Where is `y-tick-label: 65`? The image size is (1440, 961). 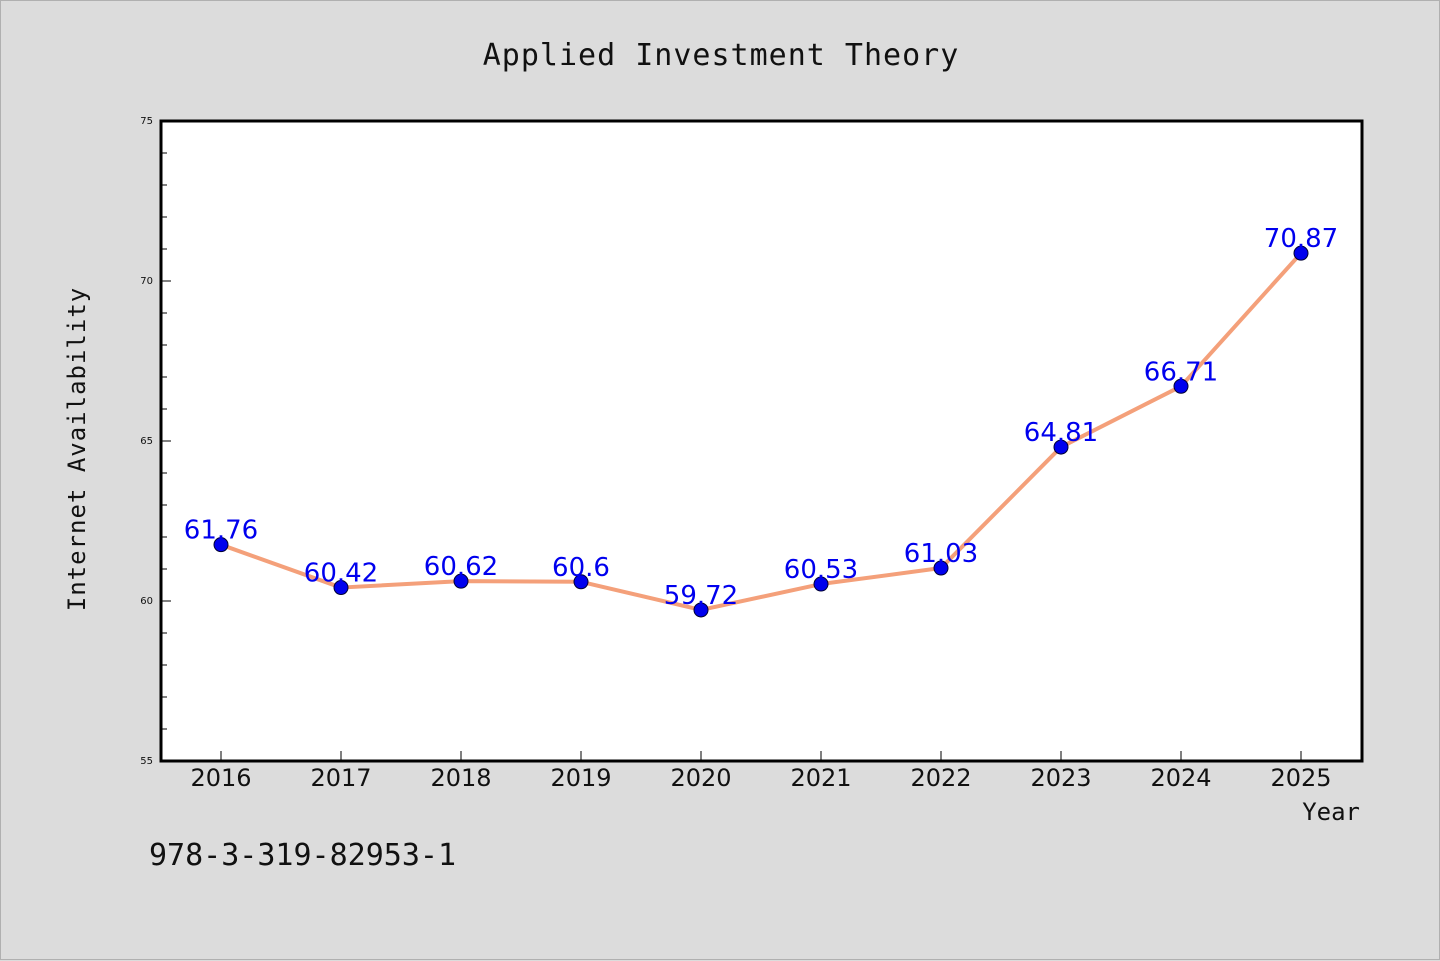 y-tick-label: 65 is located at coordinates (146, 441).